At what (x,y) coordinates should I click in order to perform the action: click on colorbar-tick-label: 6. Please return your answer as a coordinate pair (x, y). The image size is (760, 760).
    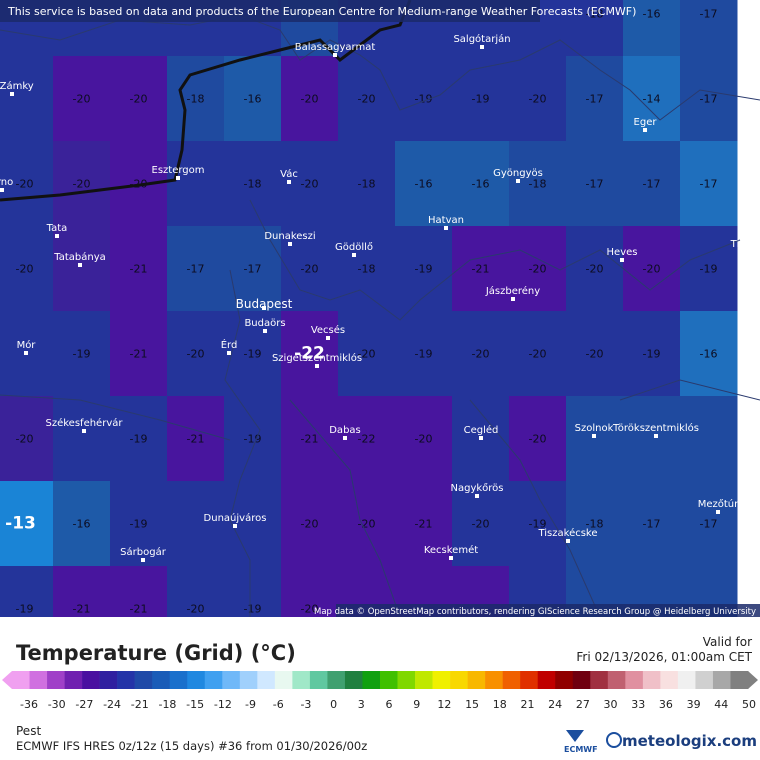
    Looking at the image, I should click on (389, 704).